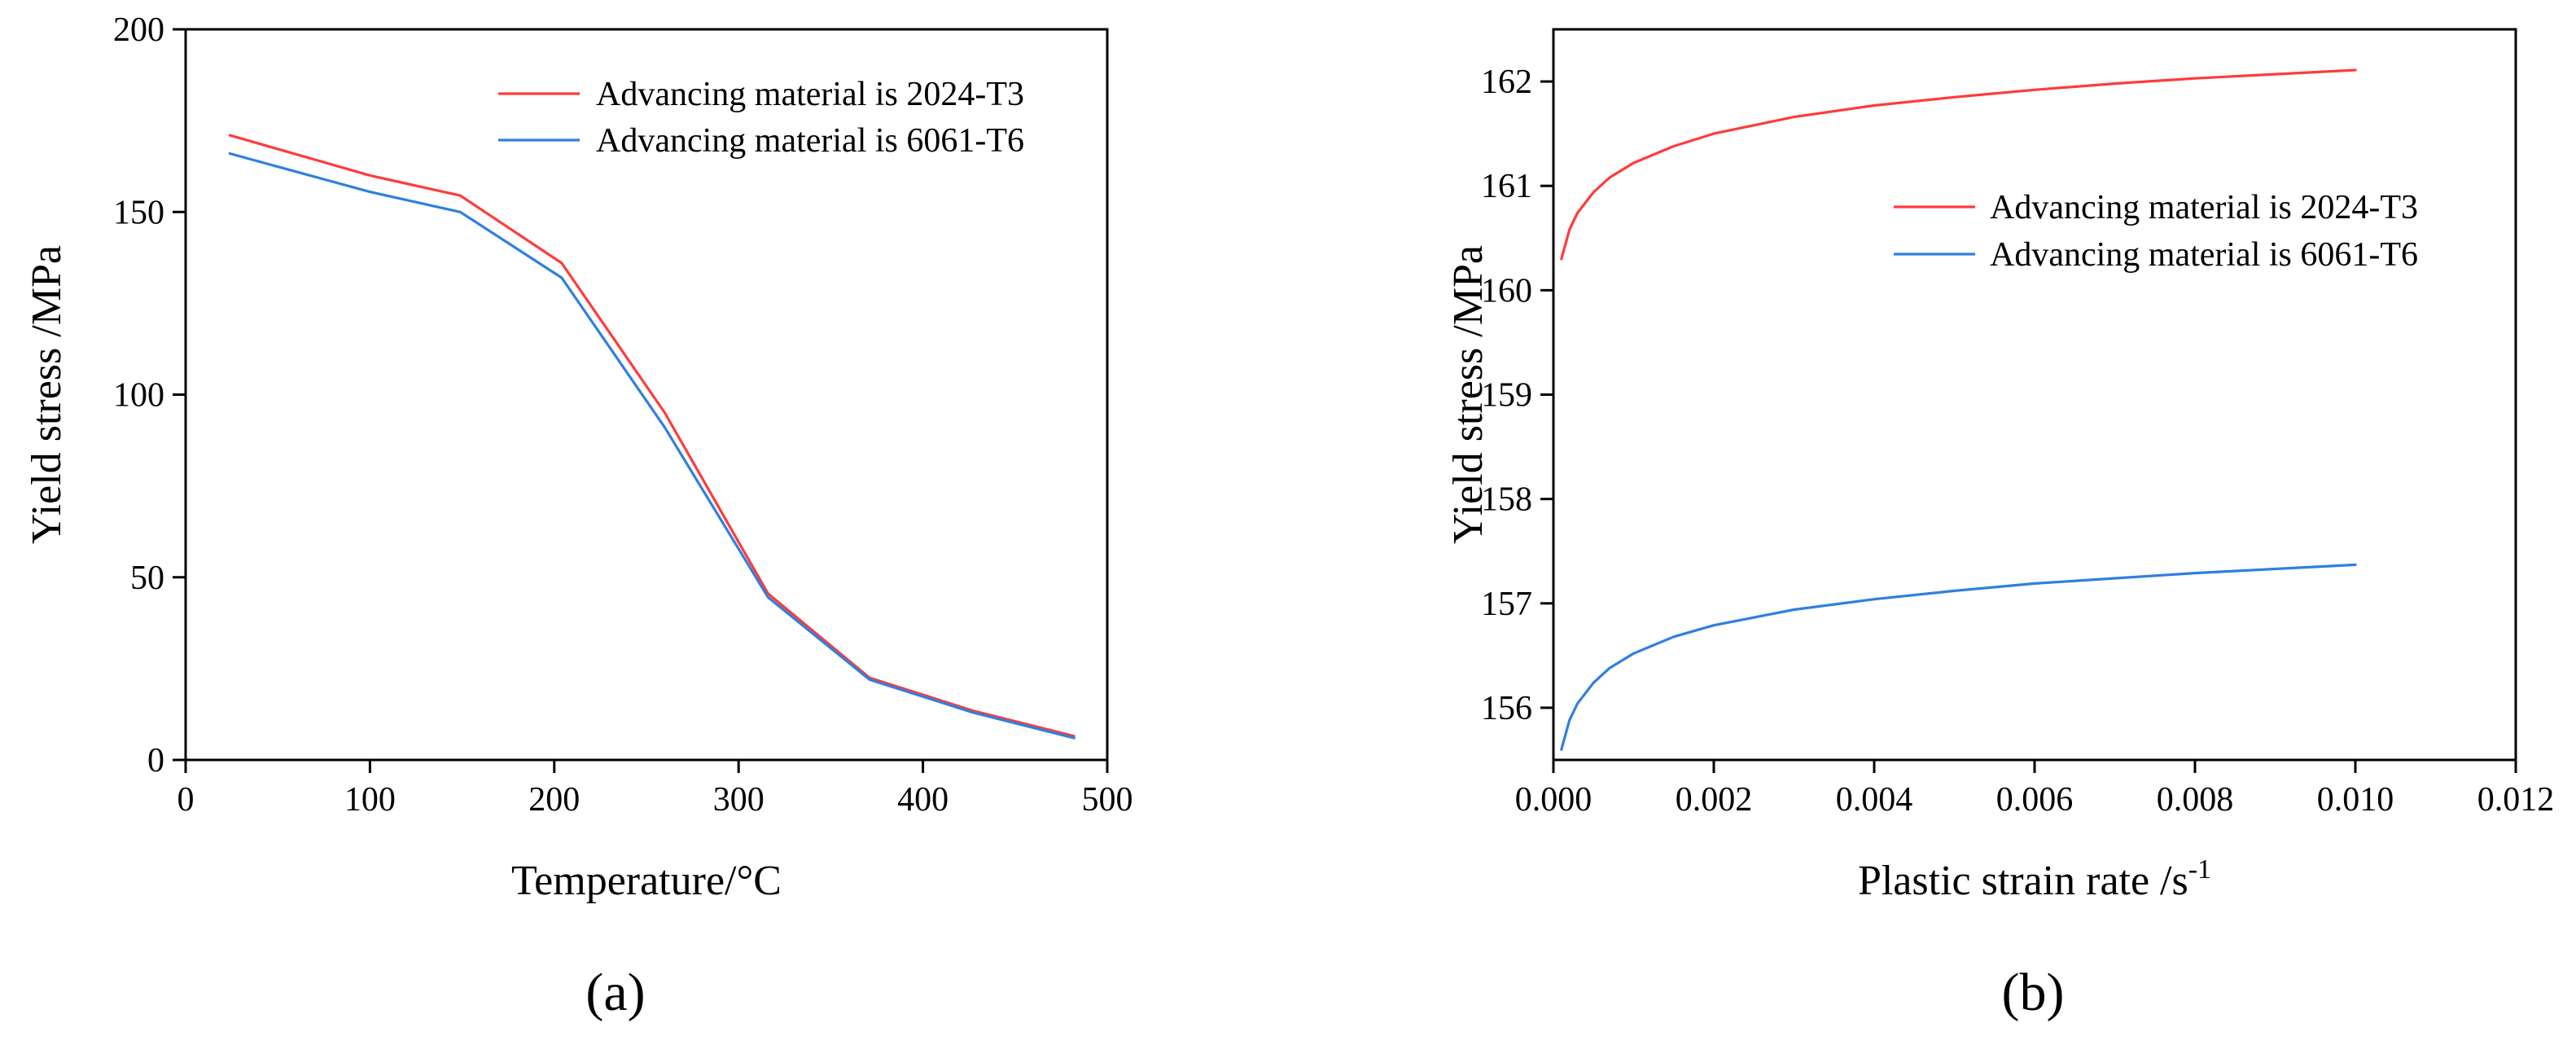  What do you see at coordinates (1506, 708) in the screenshot?
I see `y-tick-label: 156` at bounding box center [1506, 708].